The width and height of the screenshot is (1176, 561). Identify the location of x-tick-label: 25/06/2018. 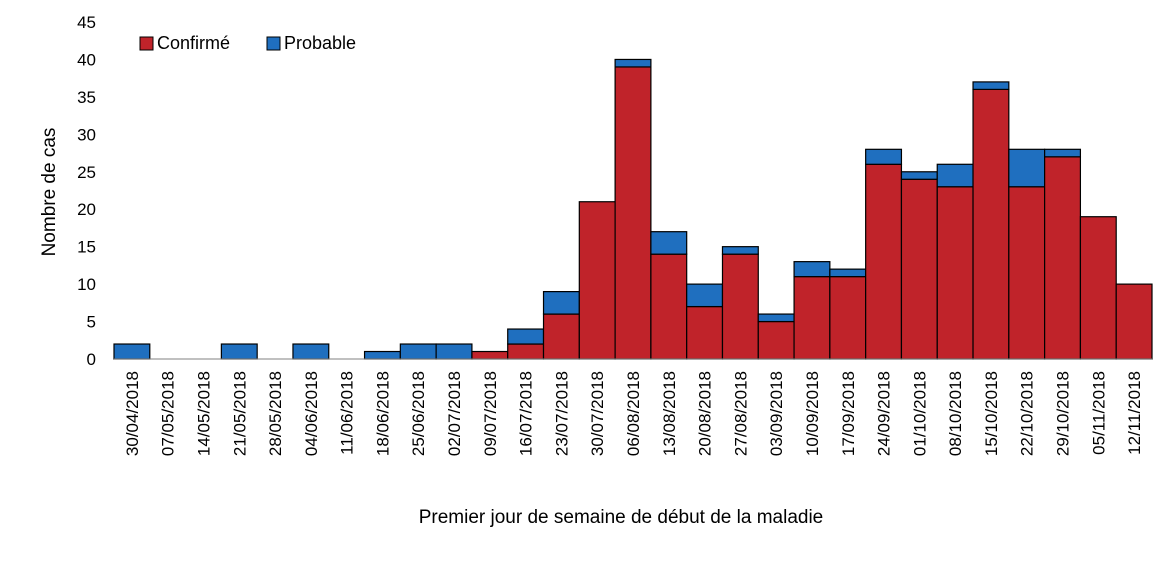
(418, 413).